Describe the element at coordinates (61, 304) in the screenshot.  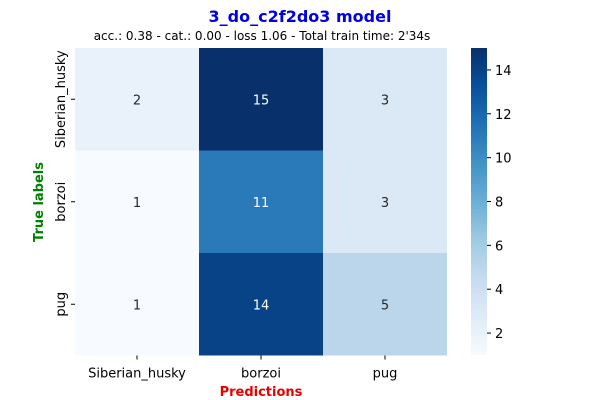
I see `y-tick-label: pug` at that location.